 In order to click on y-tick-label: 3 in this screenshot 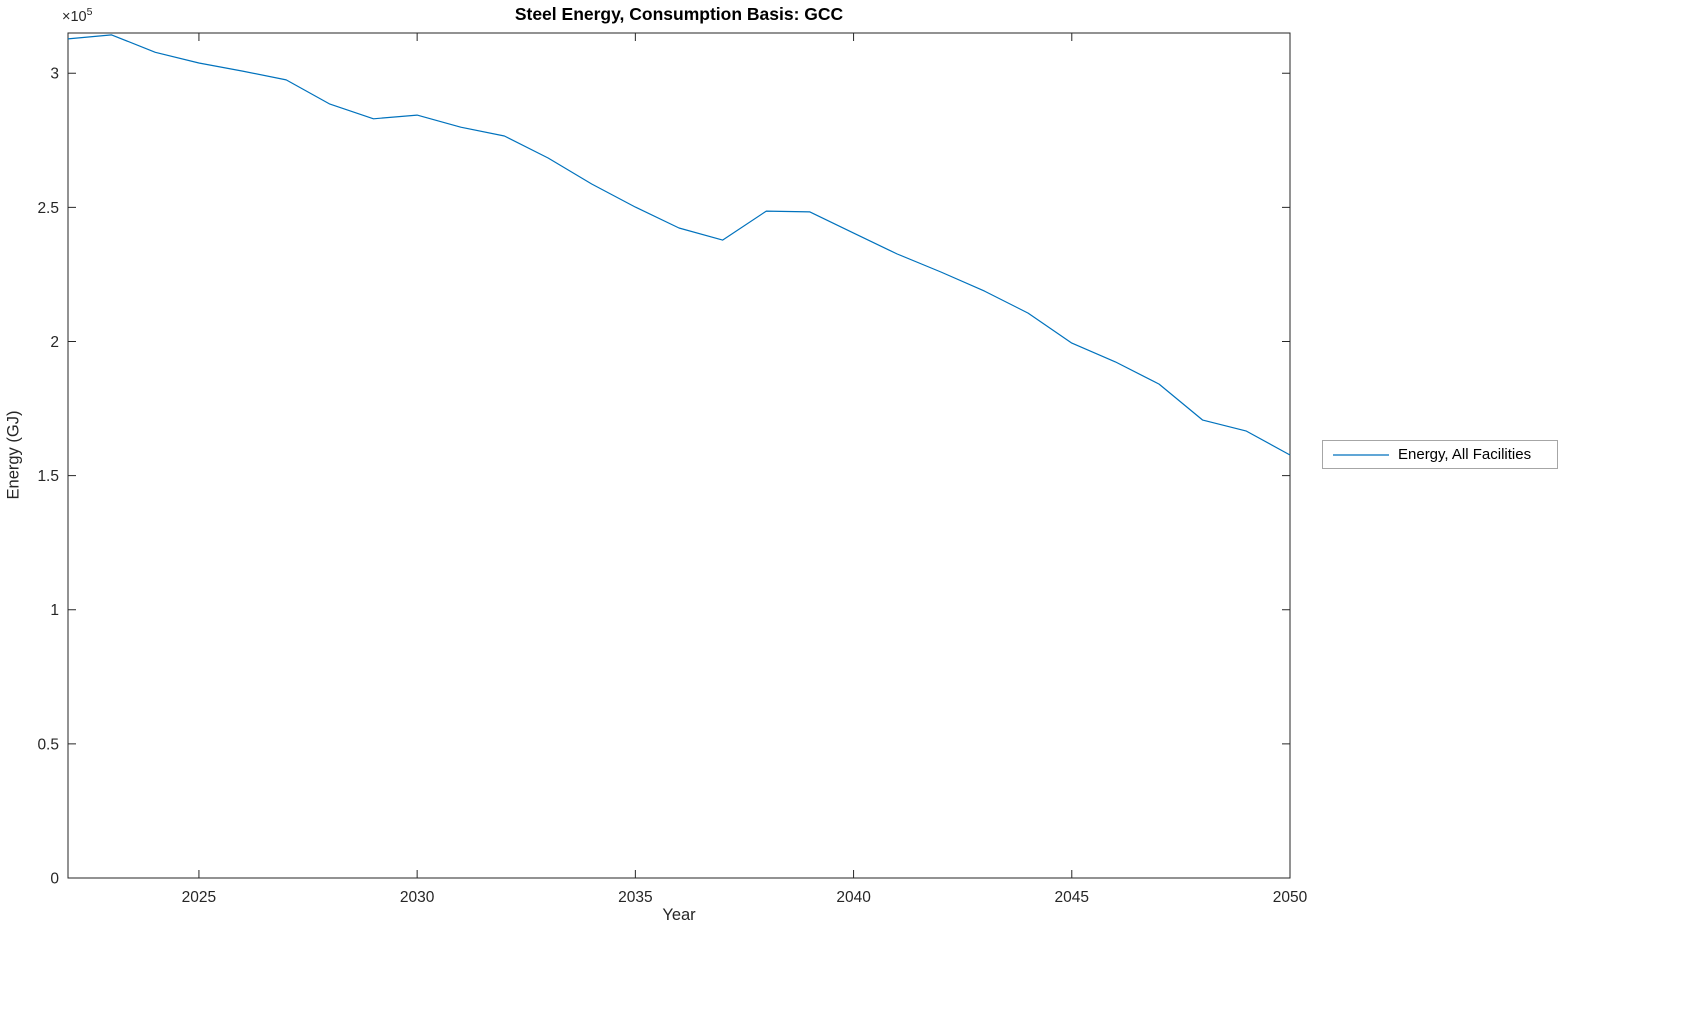, I will do `click(54, 74)`.